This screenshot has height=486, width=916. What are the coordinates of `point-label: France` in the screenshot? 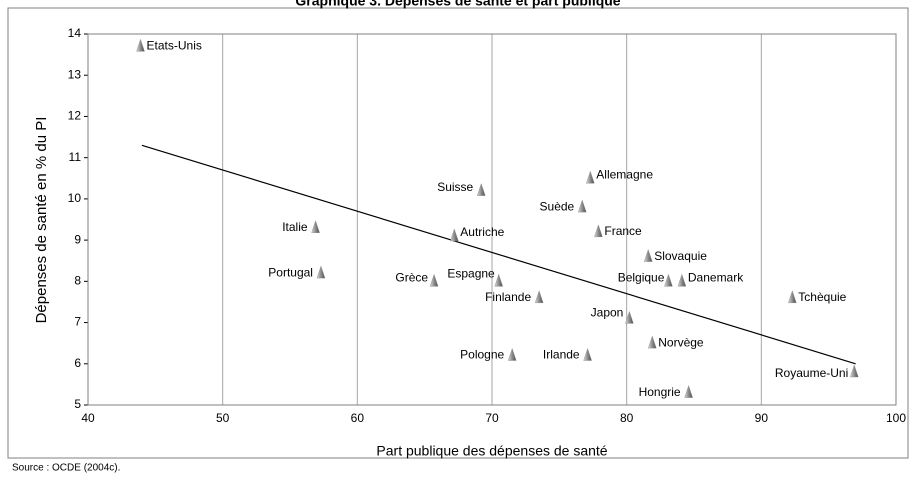 It's located at (623, 231).